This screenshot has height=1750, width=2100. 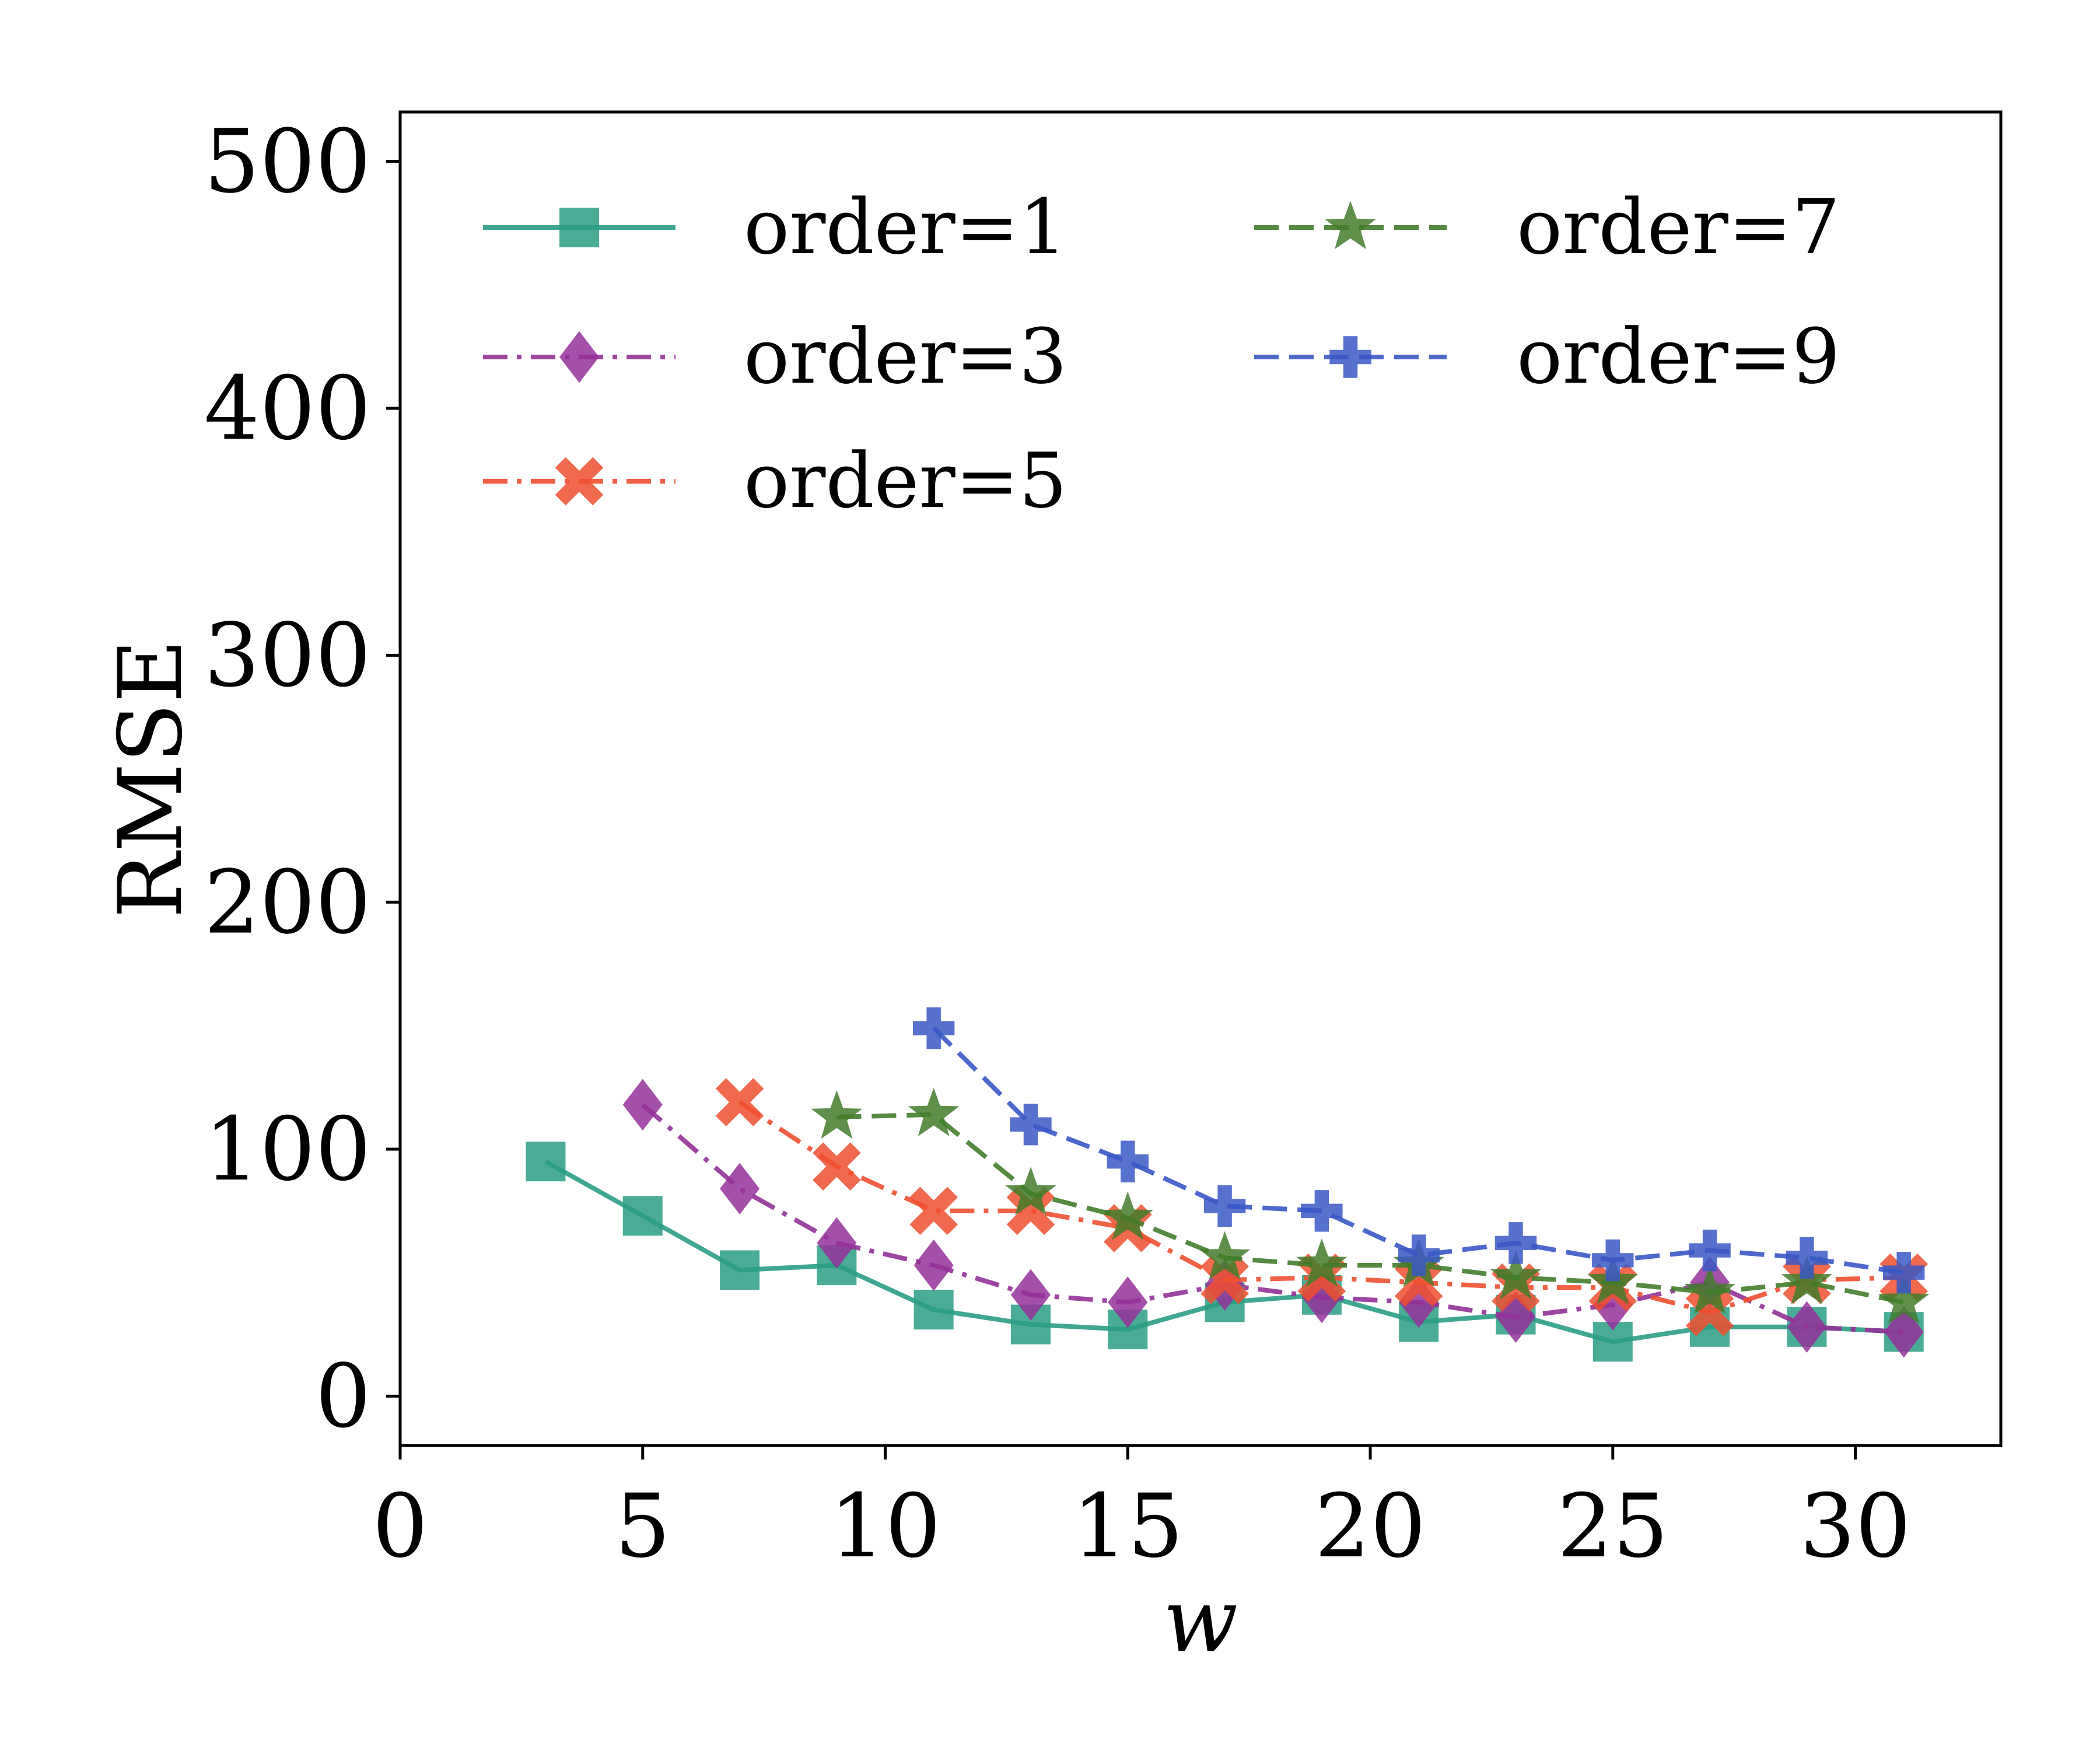 What do you see at coordinates (905, 356) in the screenshot?
I see `legend-label: order=3` at bounding box center [905, 356].